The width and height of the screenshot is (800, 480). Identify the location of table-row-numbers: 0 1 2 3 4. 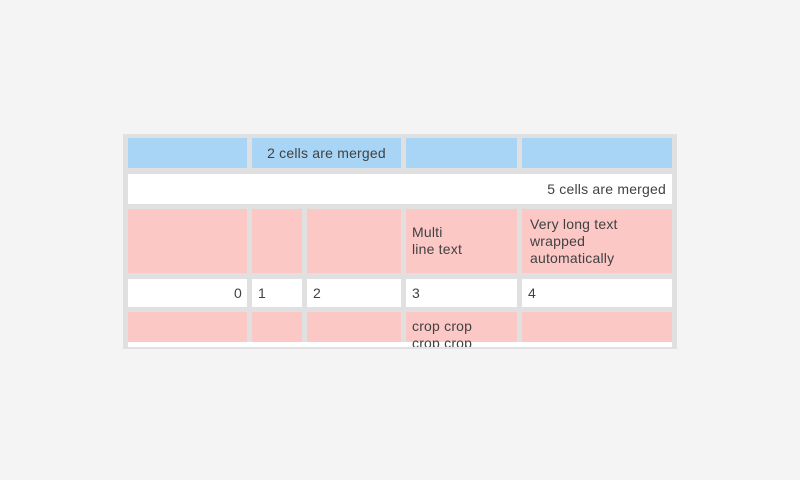
(400, 293).